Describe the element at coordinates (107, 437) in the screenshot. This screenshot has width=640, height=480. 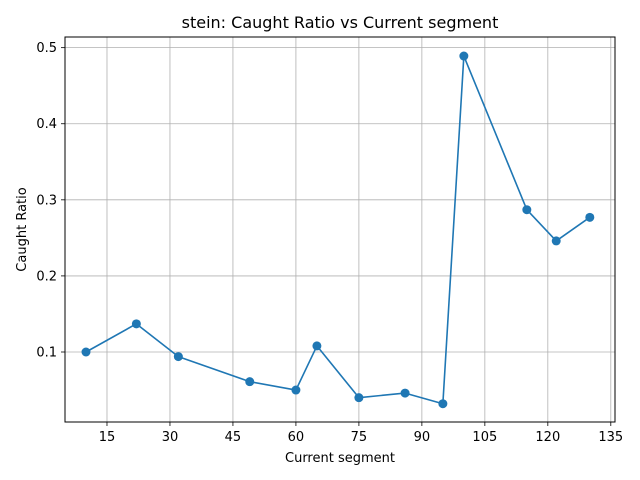
I see `x-tick-label: 15` at that location.